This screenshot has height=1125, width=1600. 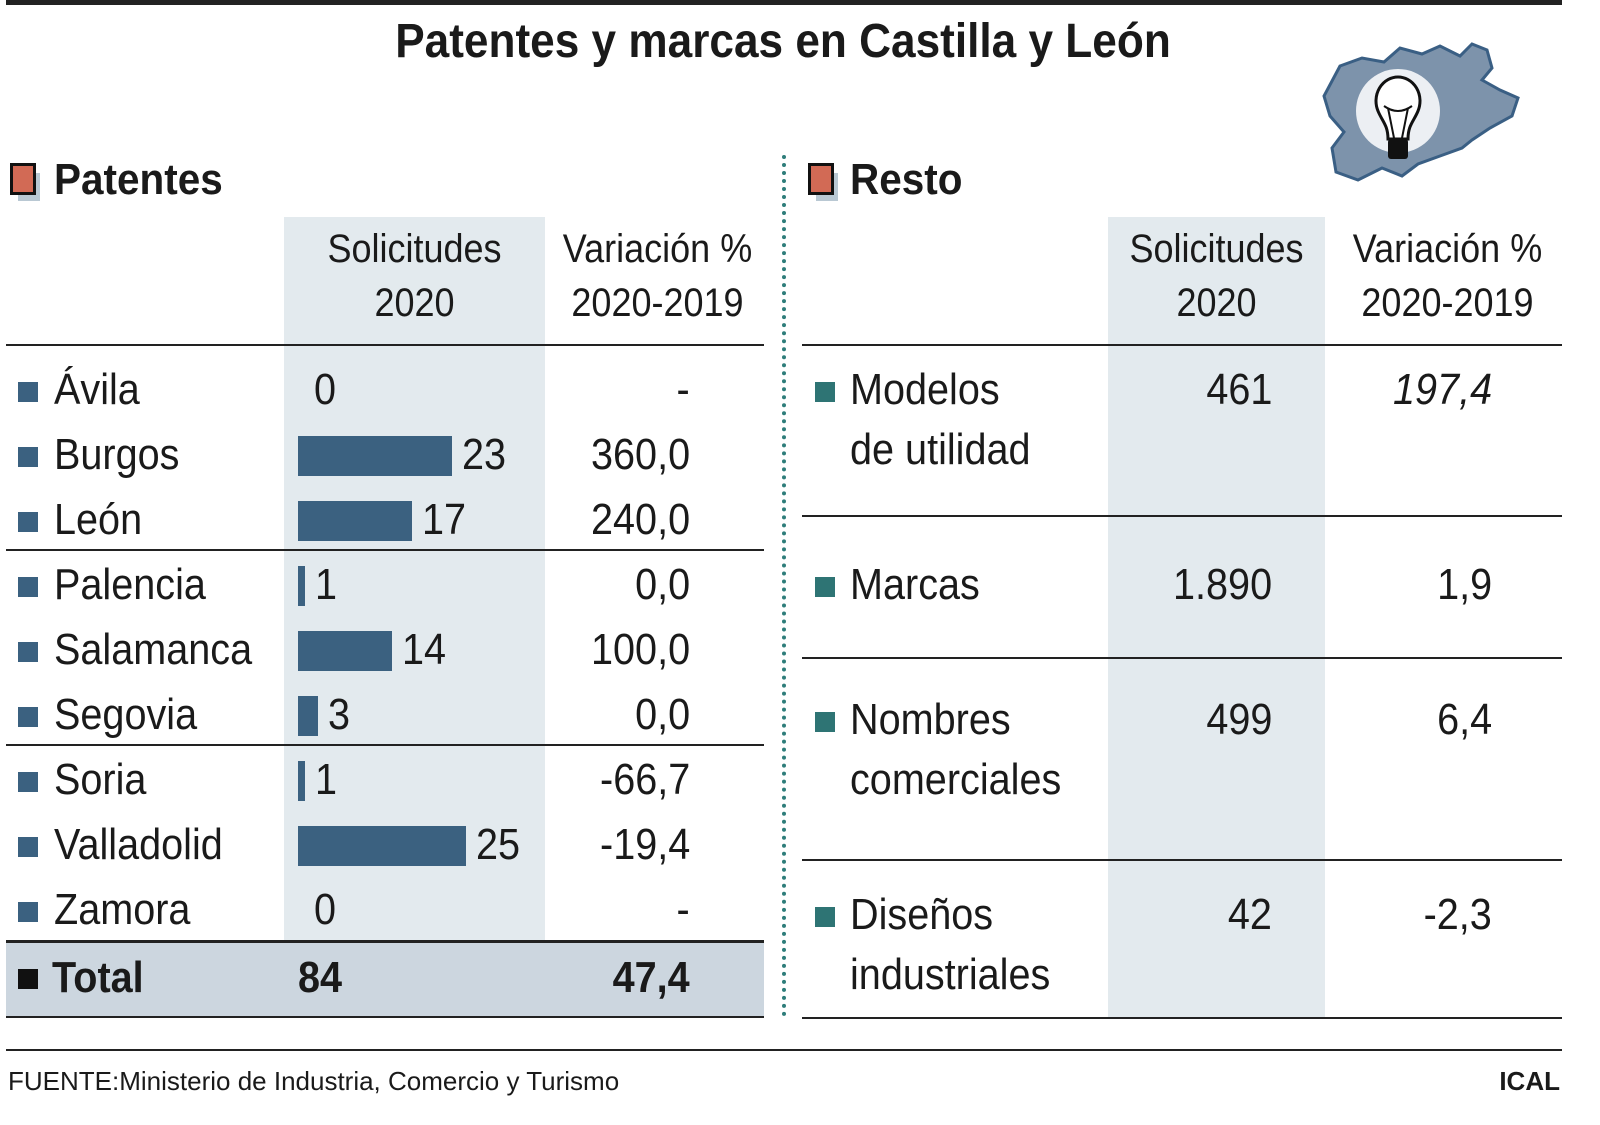 I want to click on total-value: 84, so click(x=320, y=977).